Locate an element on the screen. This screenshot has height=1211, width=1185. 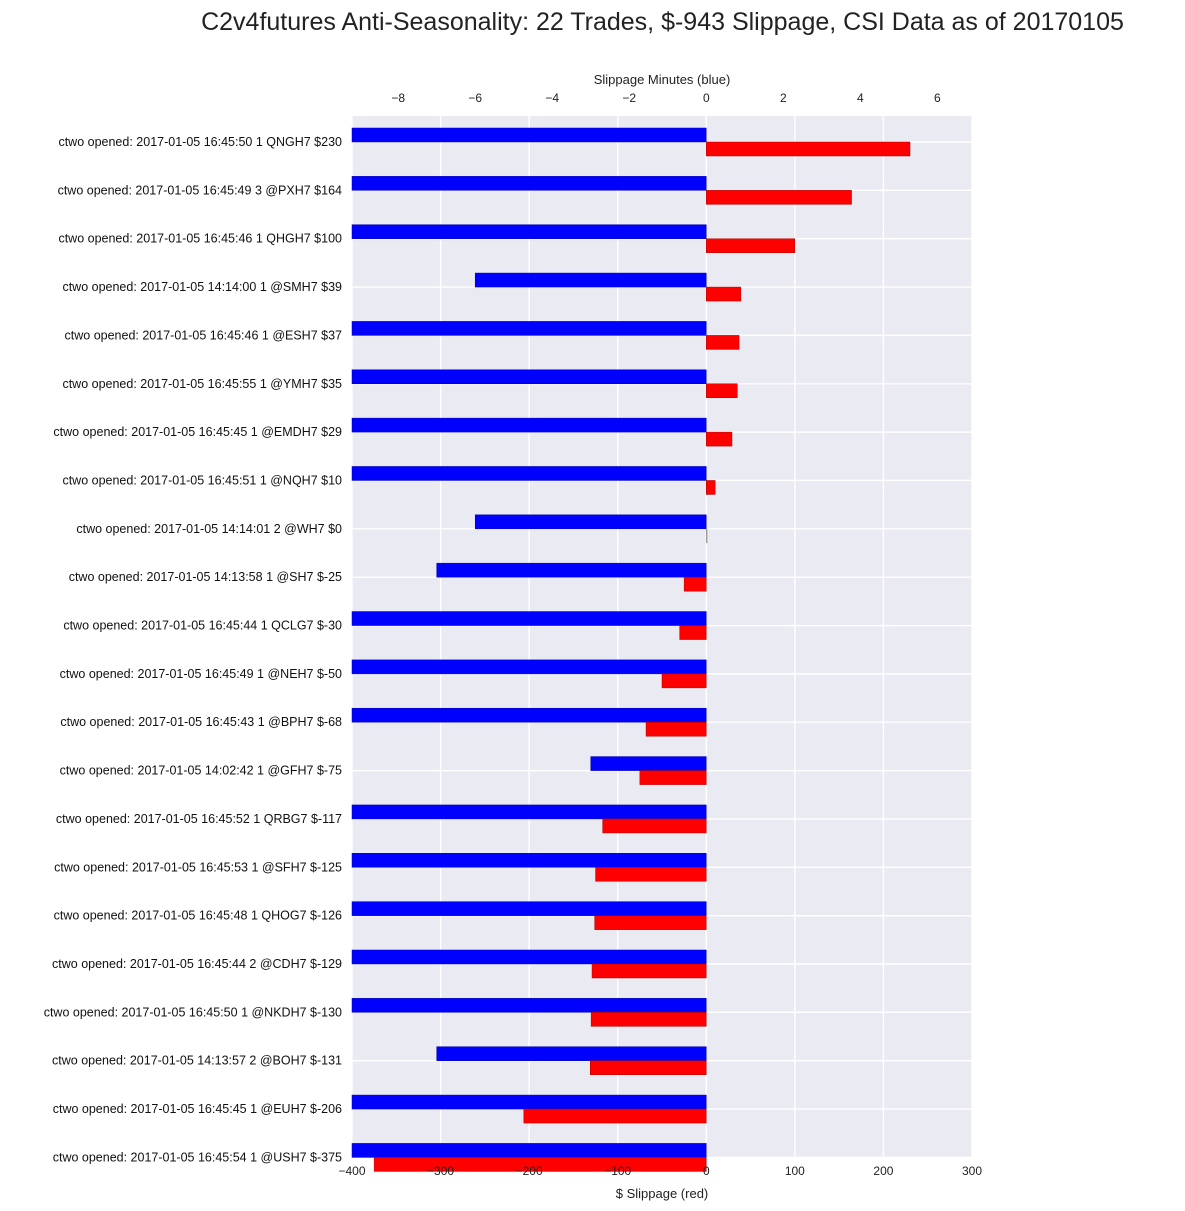
top-tick-label-7: 6 is located at coordinates (937, 98).